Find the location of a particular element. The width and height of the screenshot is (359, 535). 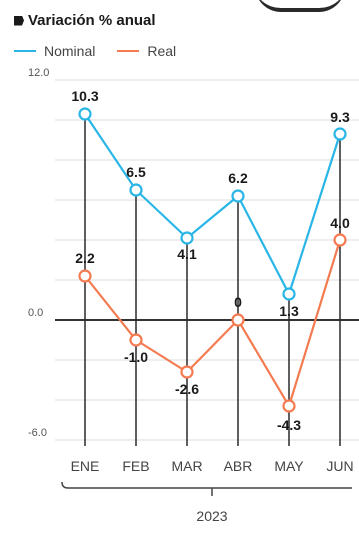

data-label-real: -4.3 is located at coordinates (289, 425).